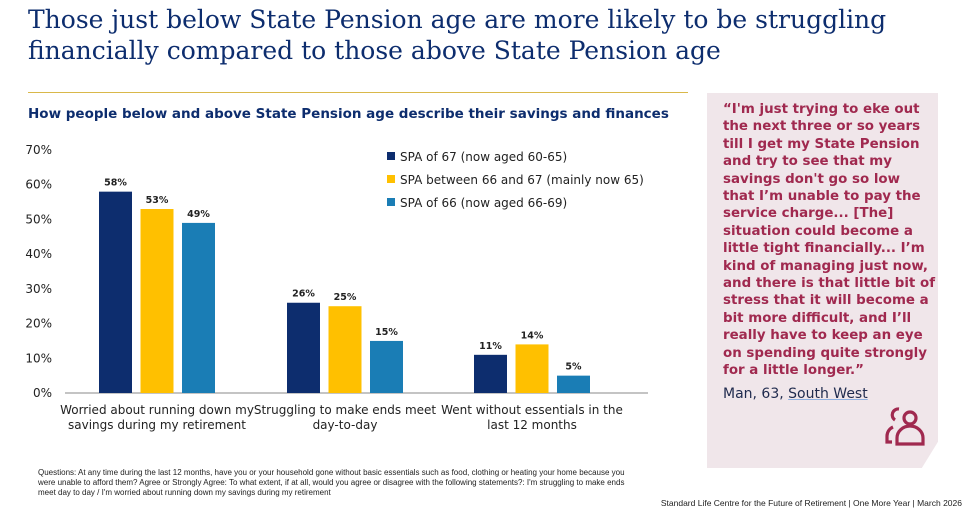  Describe the element at coordinates (38, 185) in the screenshot. I see `y-tick-label: 60%` at that location.